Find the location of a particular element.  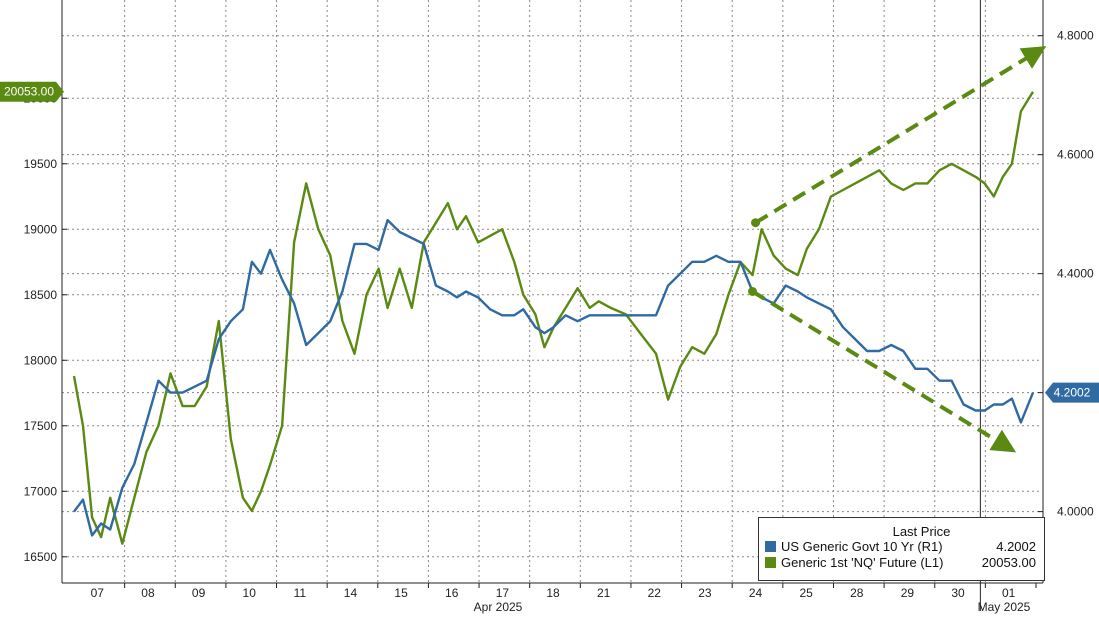

x-tick-label: 16 is located at coordinates (452, 593).